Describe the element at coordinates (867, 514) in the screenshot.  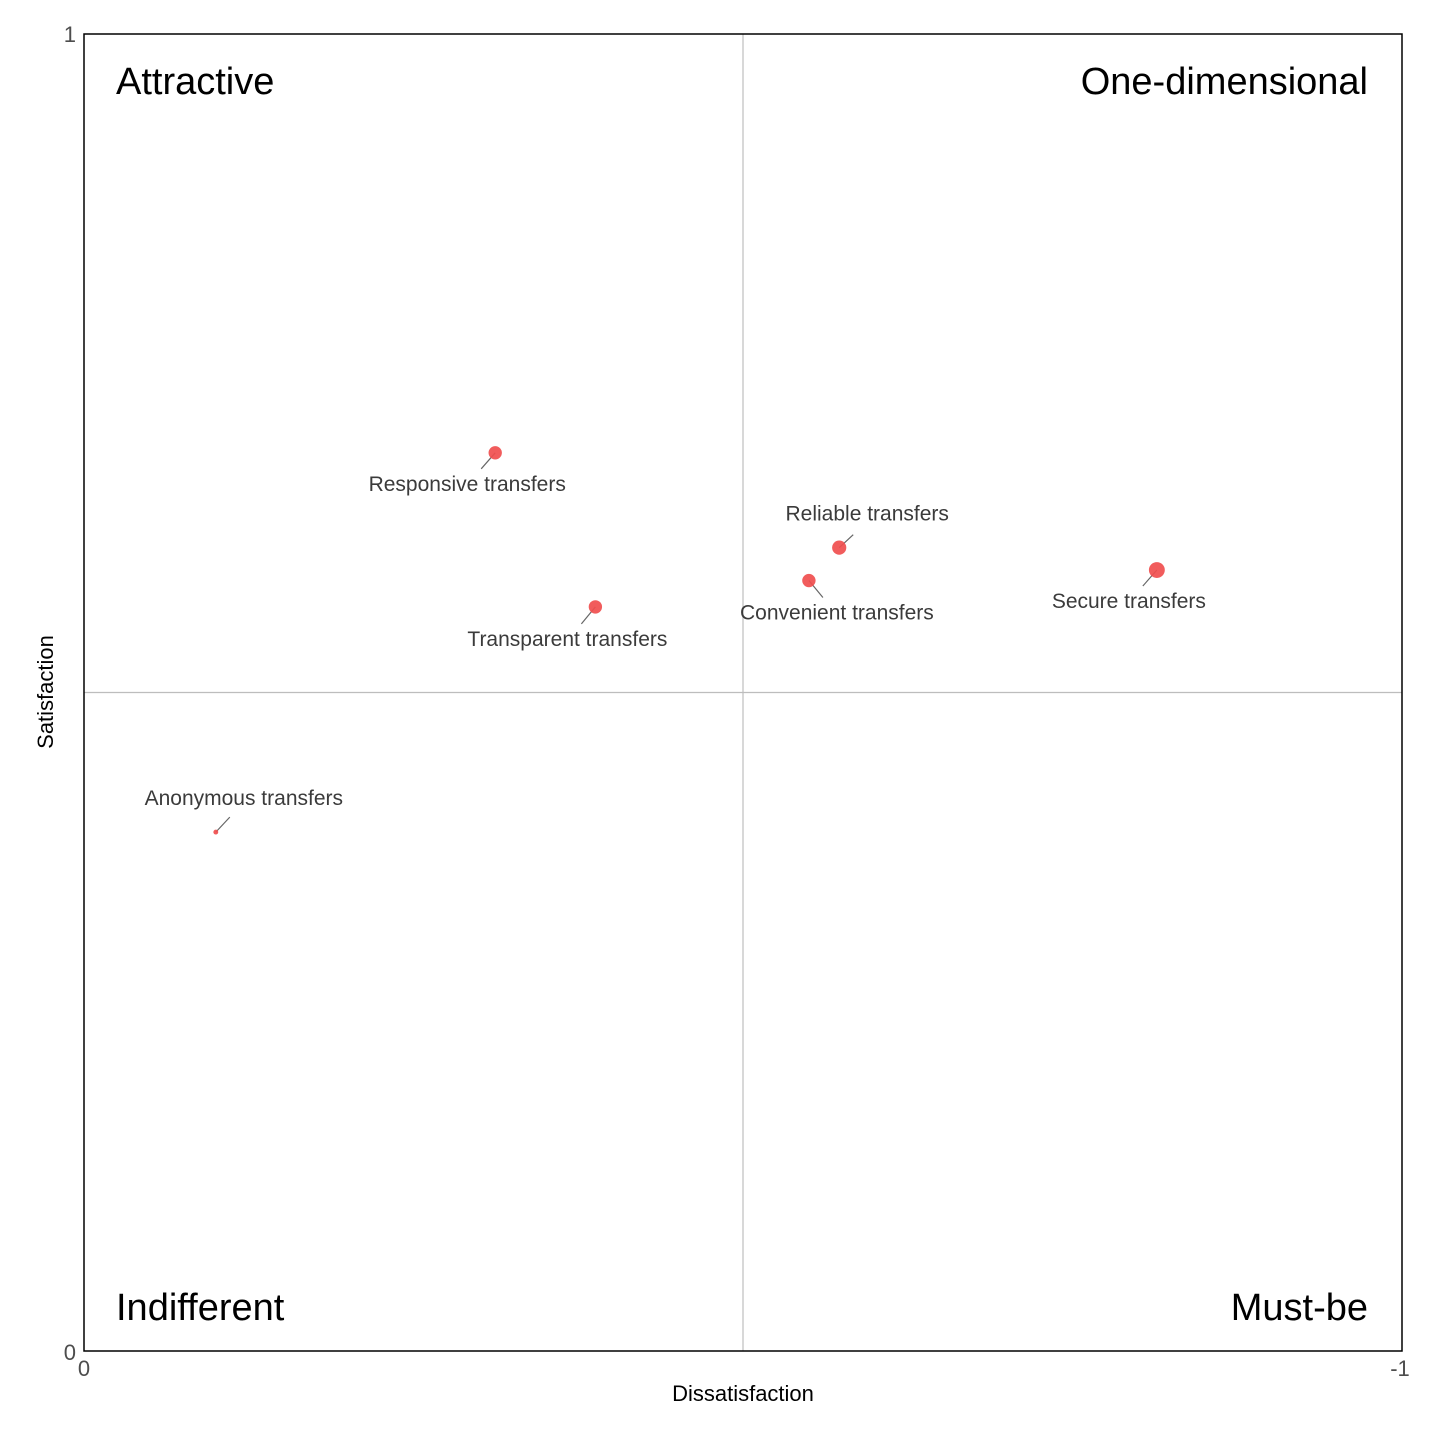
I see `data-point-label-reliable-transfers: Reliable transfers` at that location.